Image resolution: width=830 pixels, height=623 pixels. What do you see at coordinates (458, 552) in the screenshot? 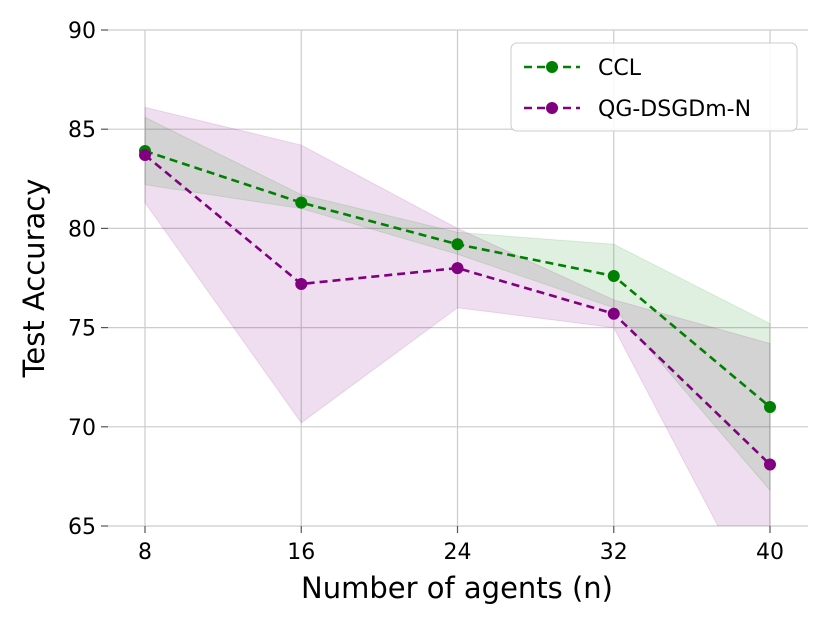
I see `x-tick-label: 24` at bounding box center [458, 552].